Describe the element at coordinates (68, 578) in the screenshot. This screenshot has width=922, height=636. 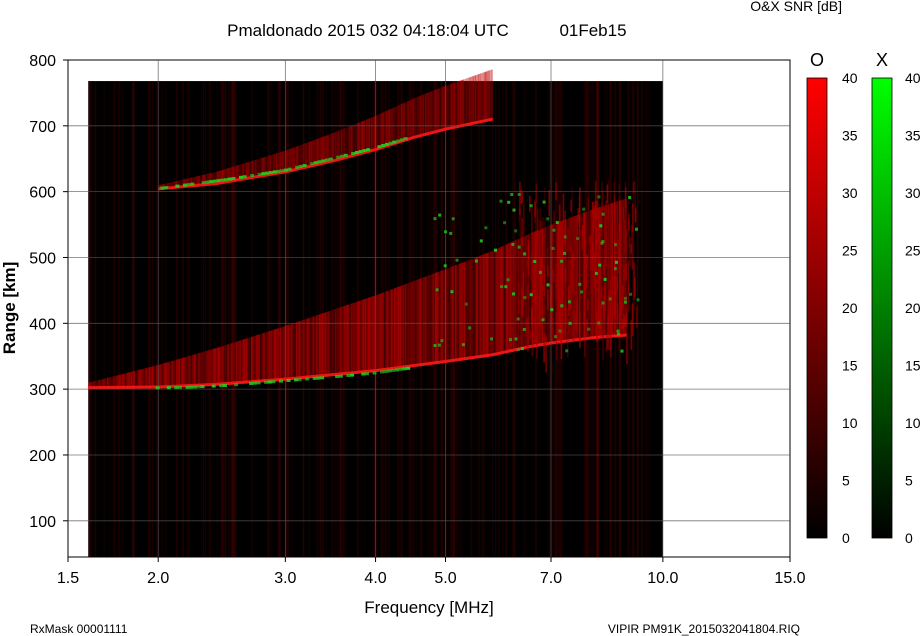
I see `x-tick-label: 1.5` at that location.